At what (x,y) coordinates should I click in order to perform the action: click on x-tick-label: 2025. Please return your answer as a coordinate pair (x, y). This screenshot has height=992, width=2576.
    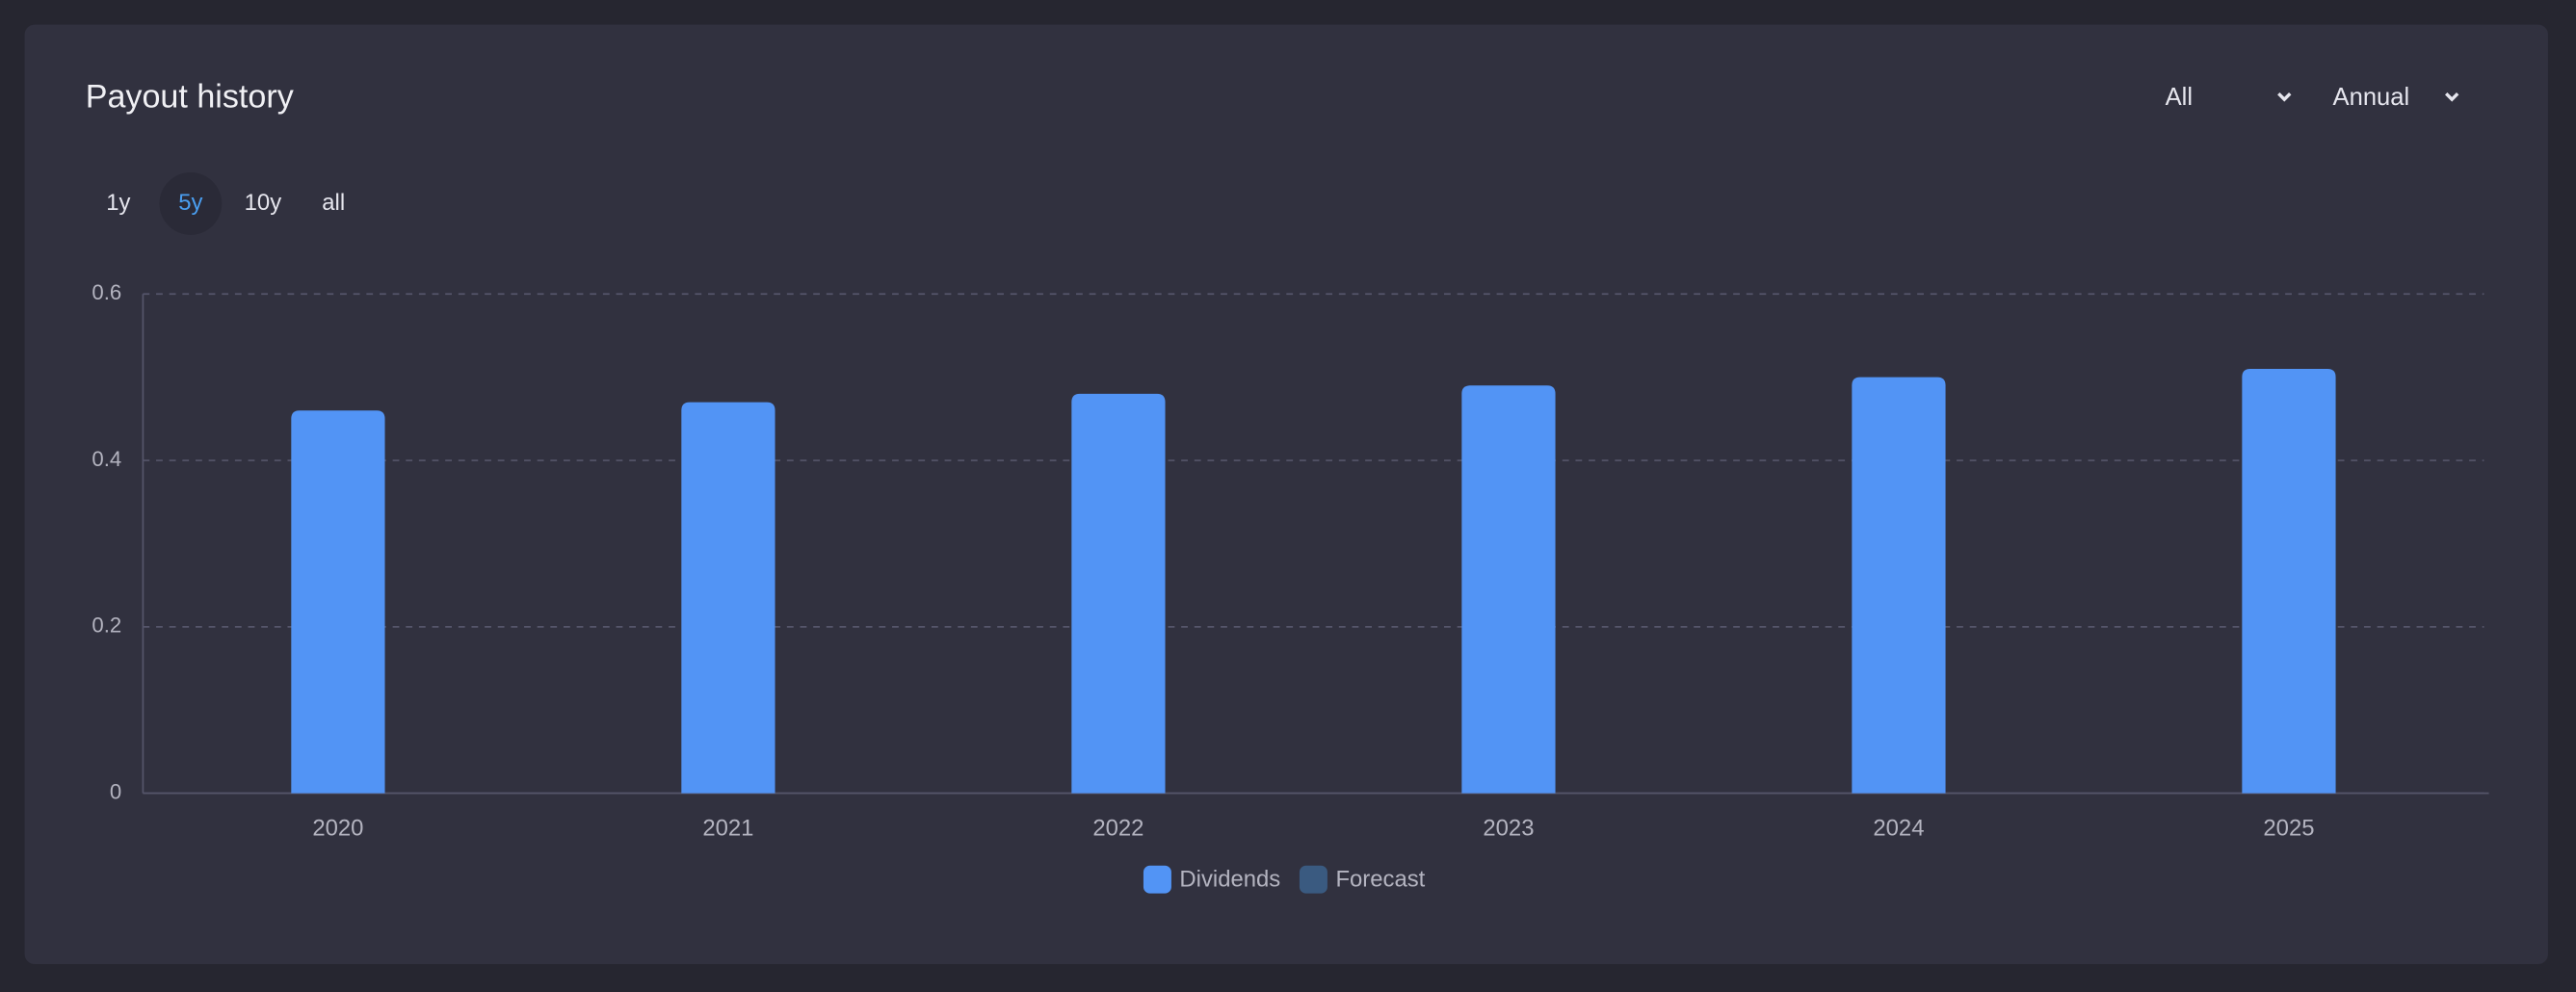
    Looking at the image, I should click on (2288, 828).